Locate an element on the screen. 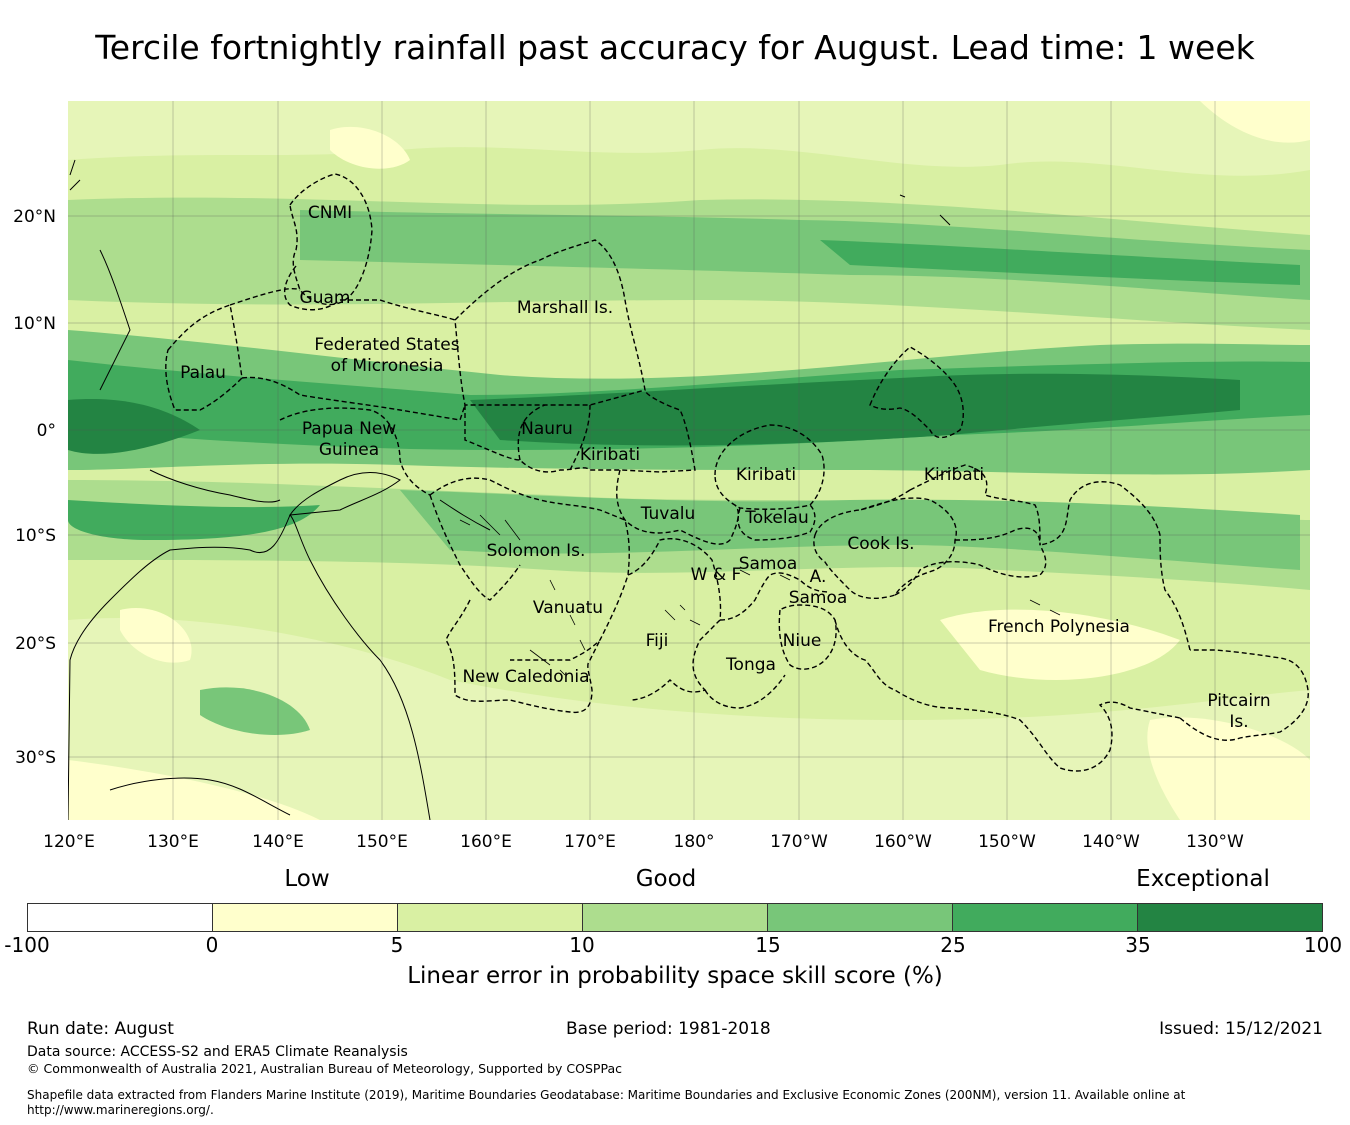 This screenshot has width=1350, height=1125. label-png-2: Guinea is located at coordinates (349, 450).